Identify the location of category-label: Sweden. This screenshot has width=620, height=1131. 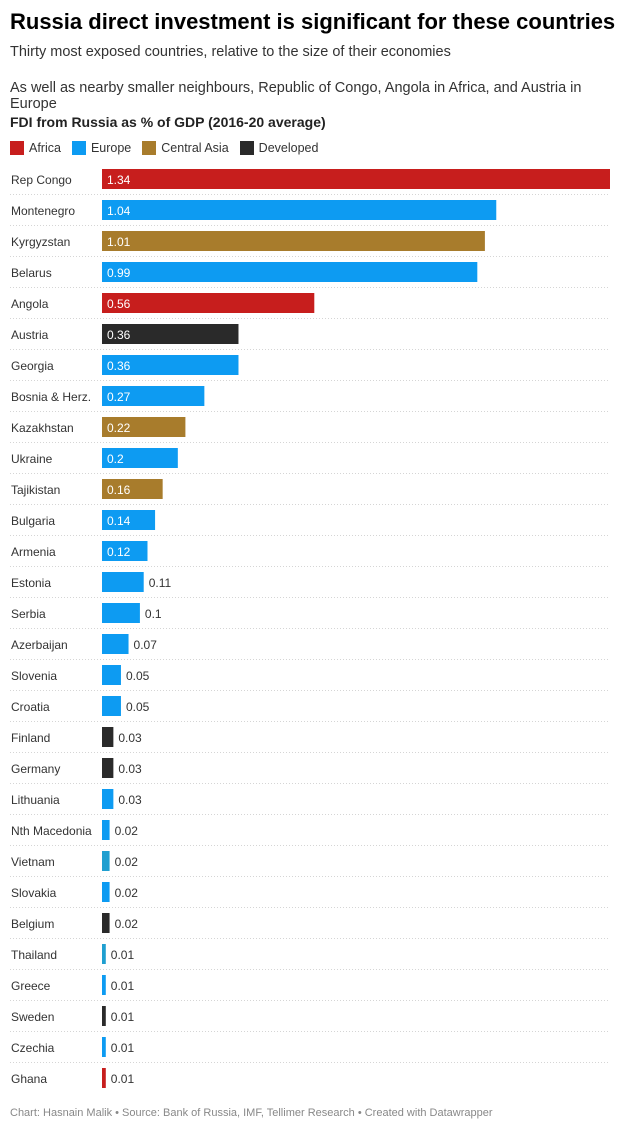
(32, 1017).